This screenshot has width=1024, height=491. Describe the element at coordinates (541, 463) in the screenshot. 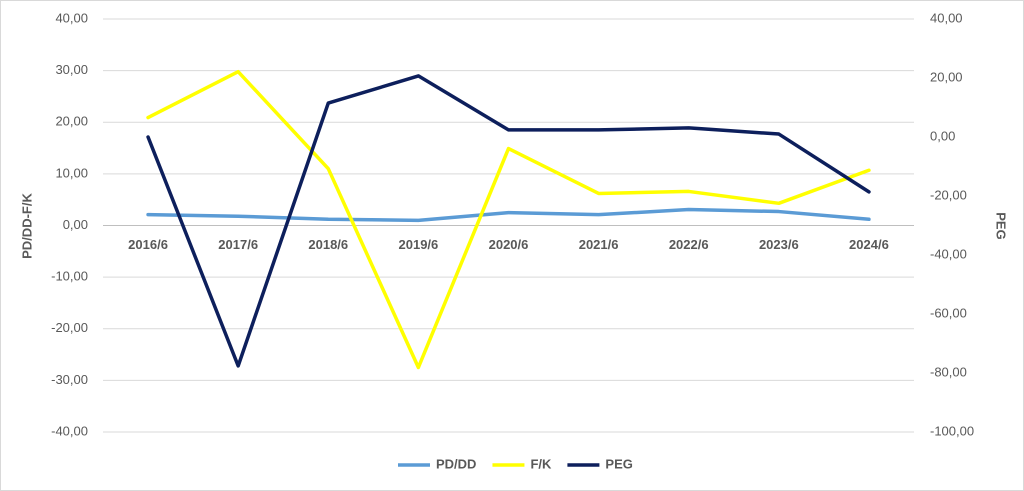

I see `legend-label: F/K` at that location.